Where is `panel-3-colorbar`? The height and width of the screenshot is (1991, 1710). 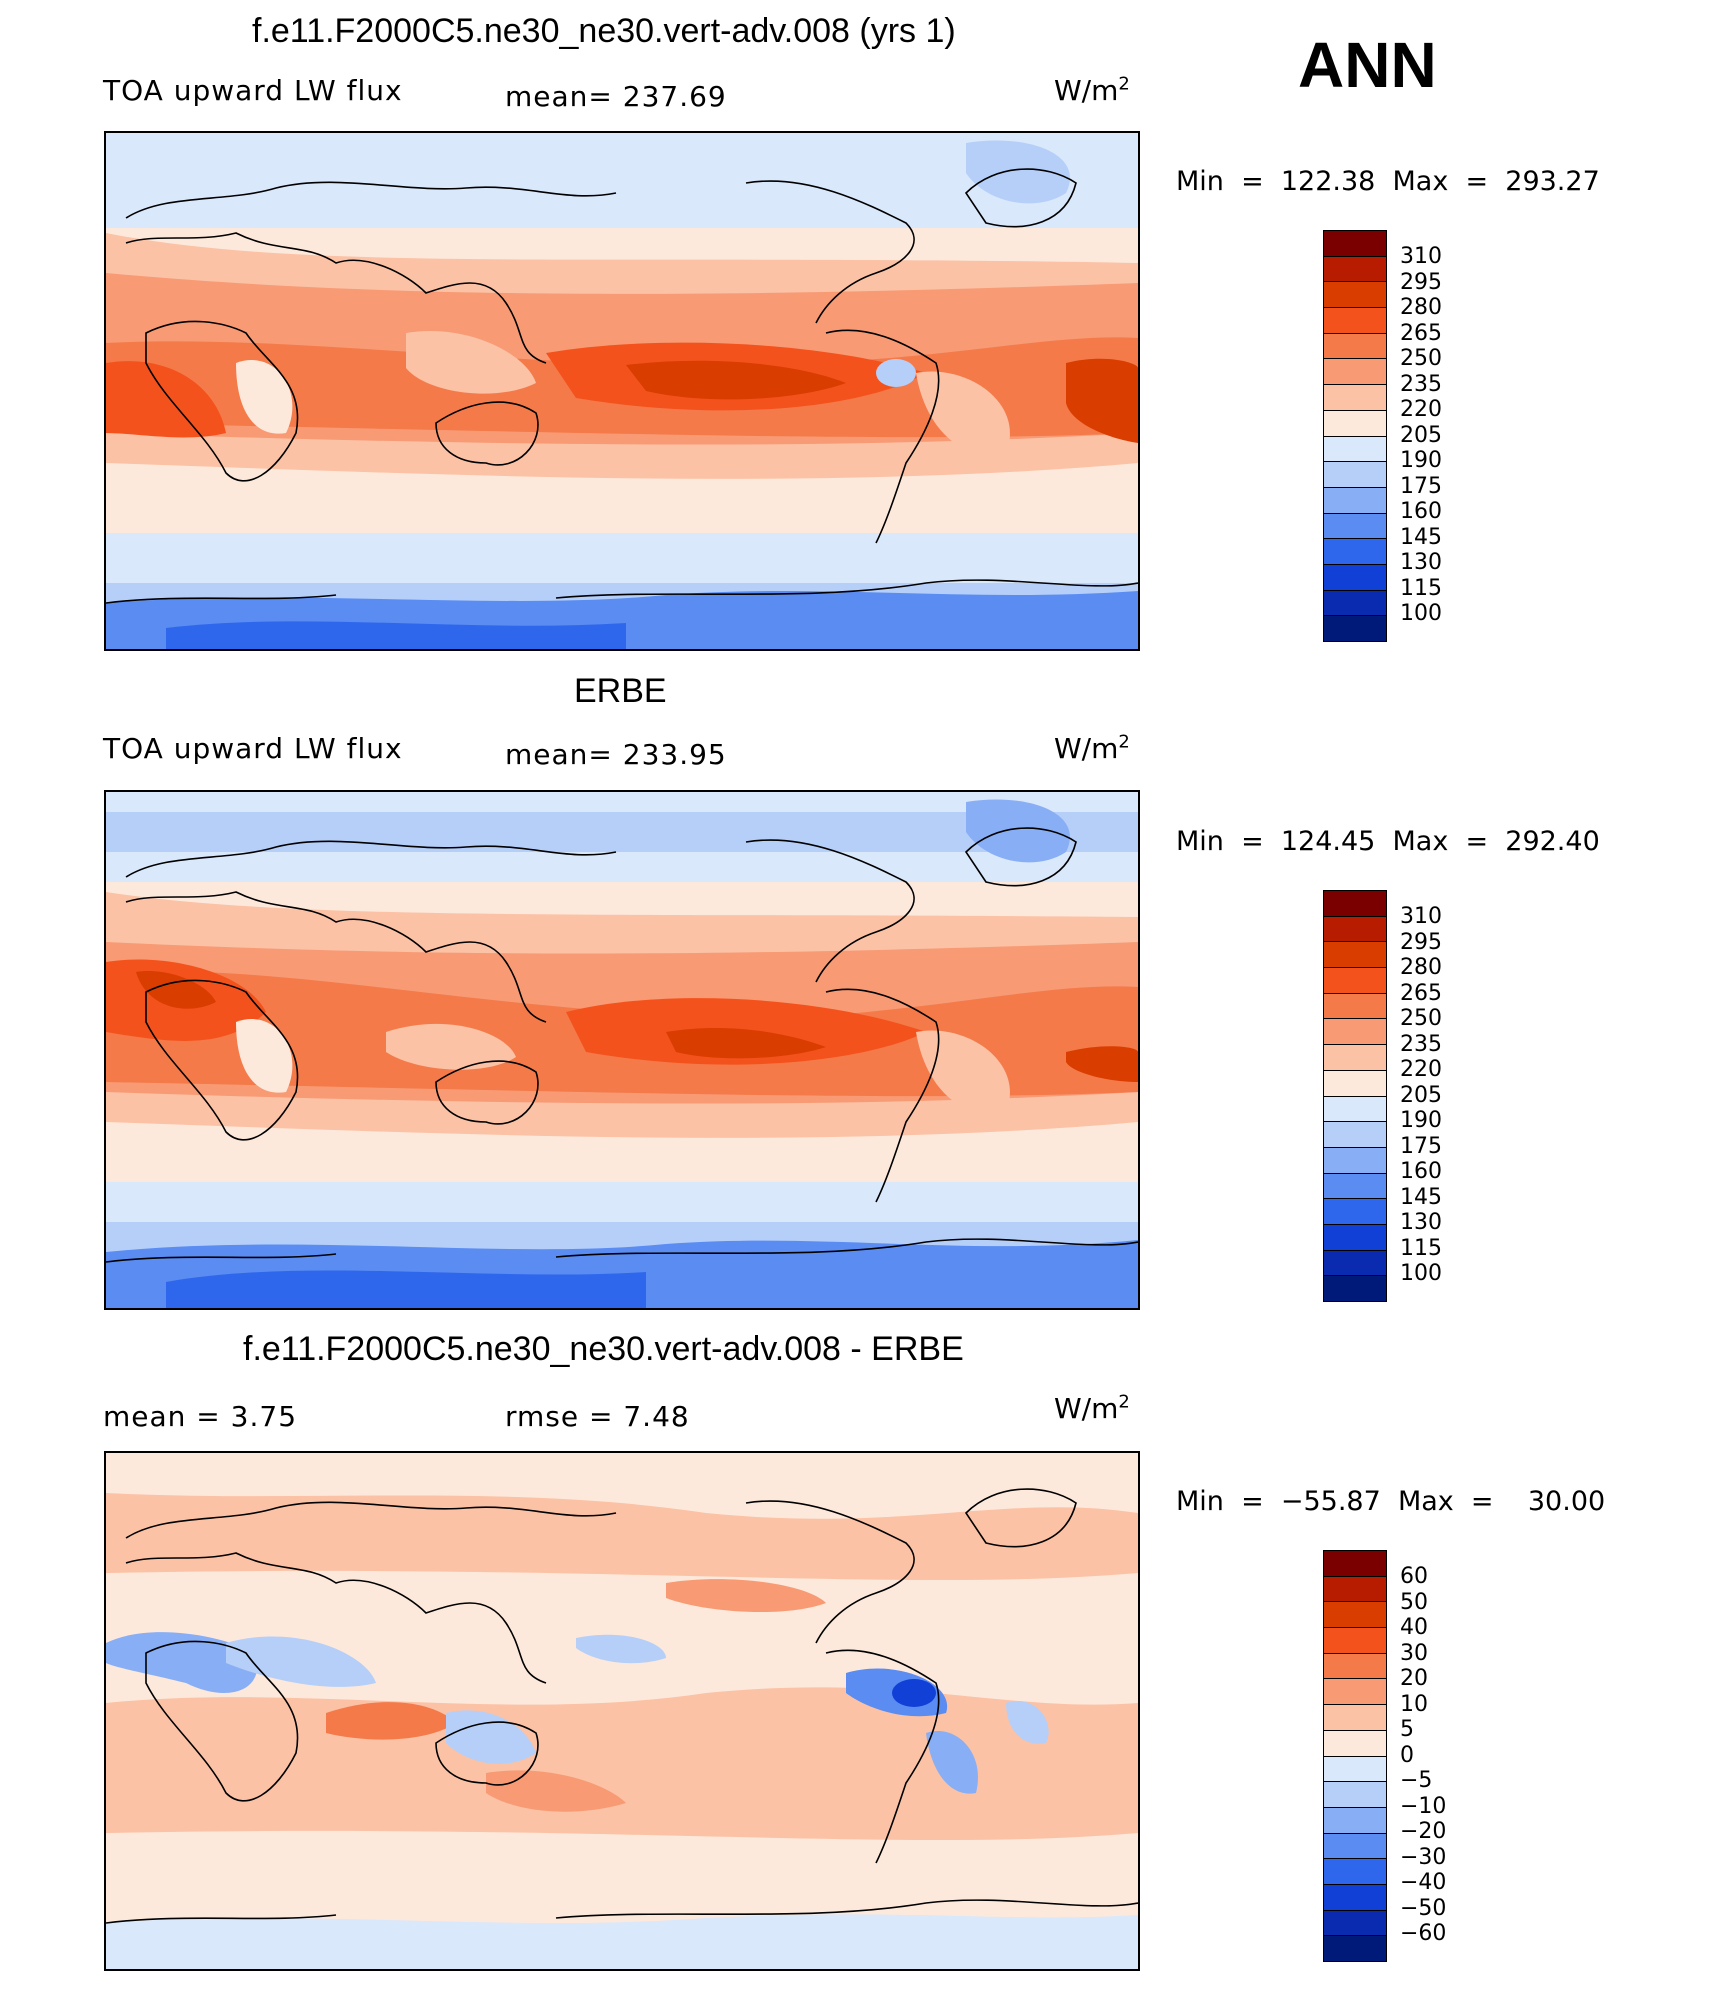 panel-3-colorbar is located at coordinates (1355, 1756).